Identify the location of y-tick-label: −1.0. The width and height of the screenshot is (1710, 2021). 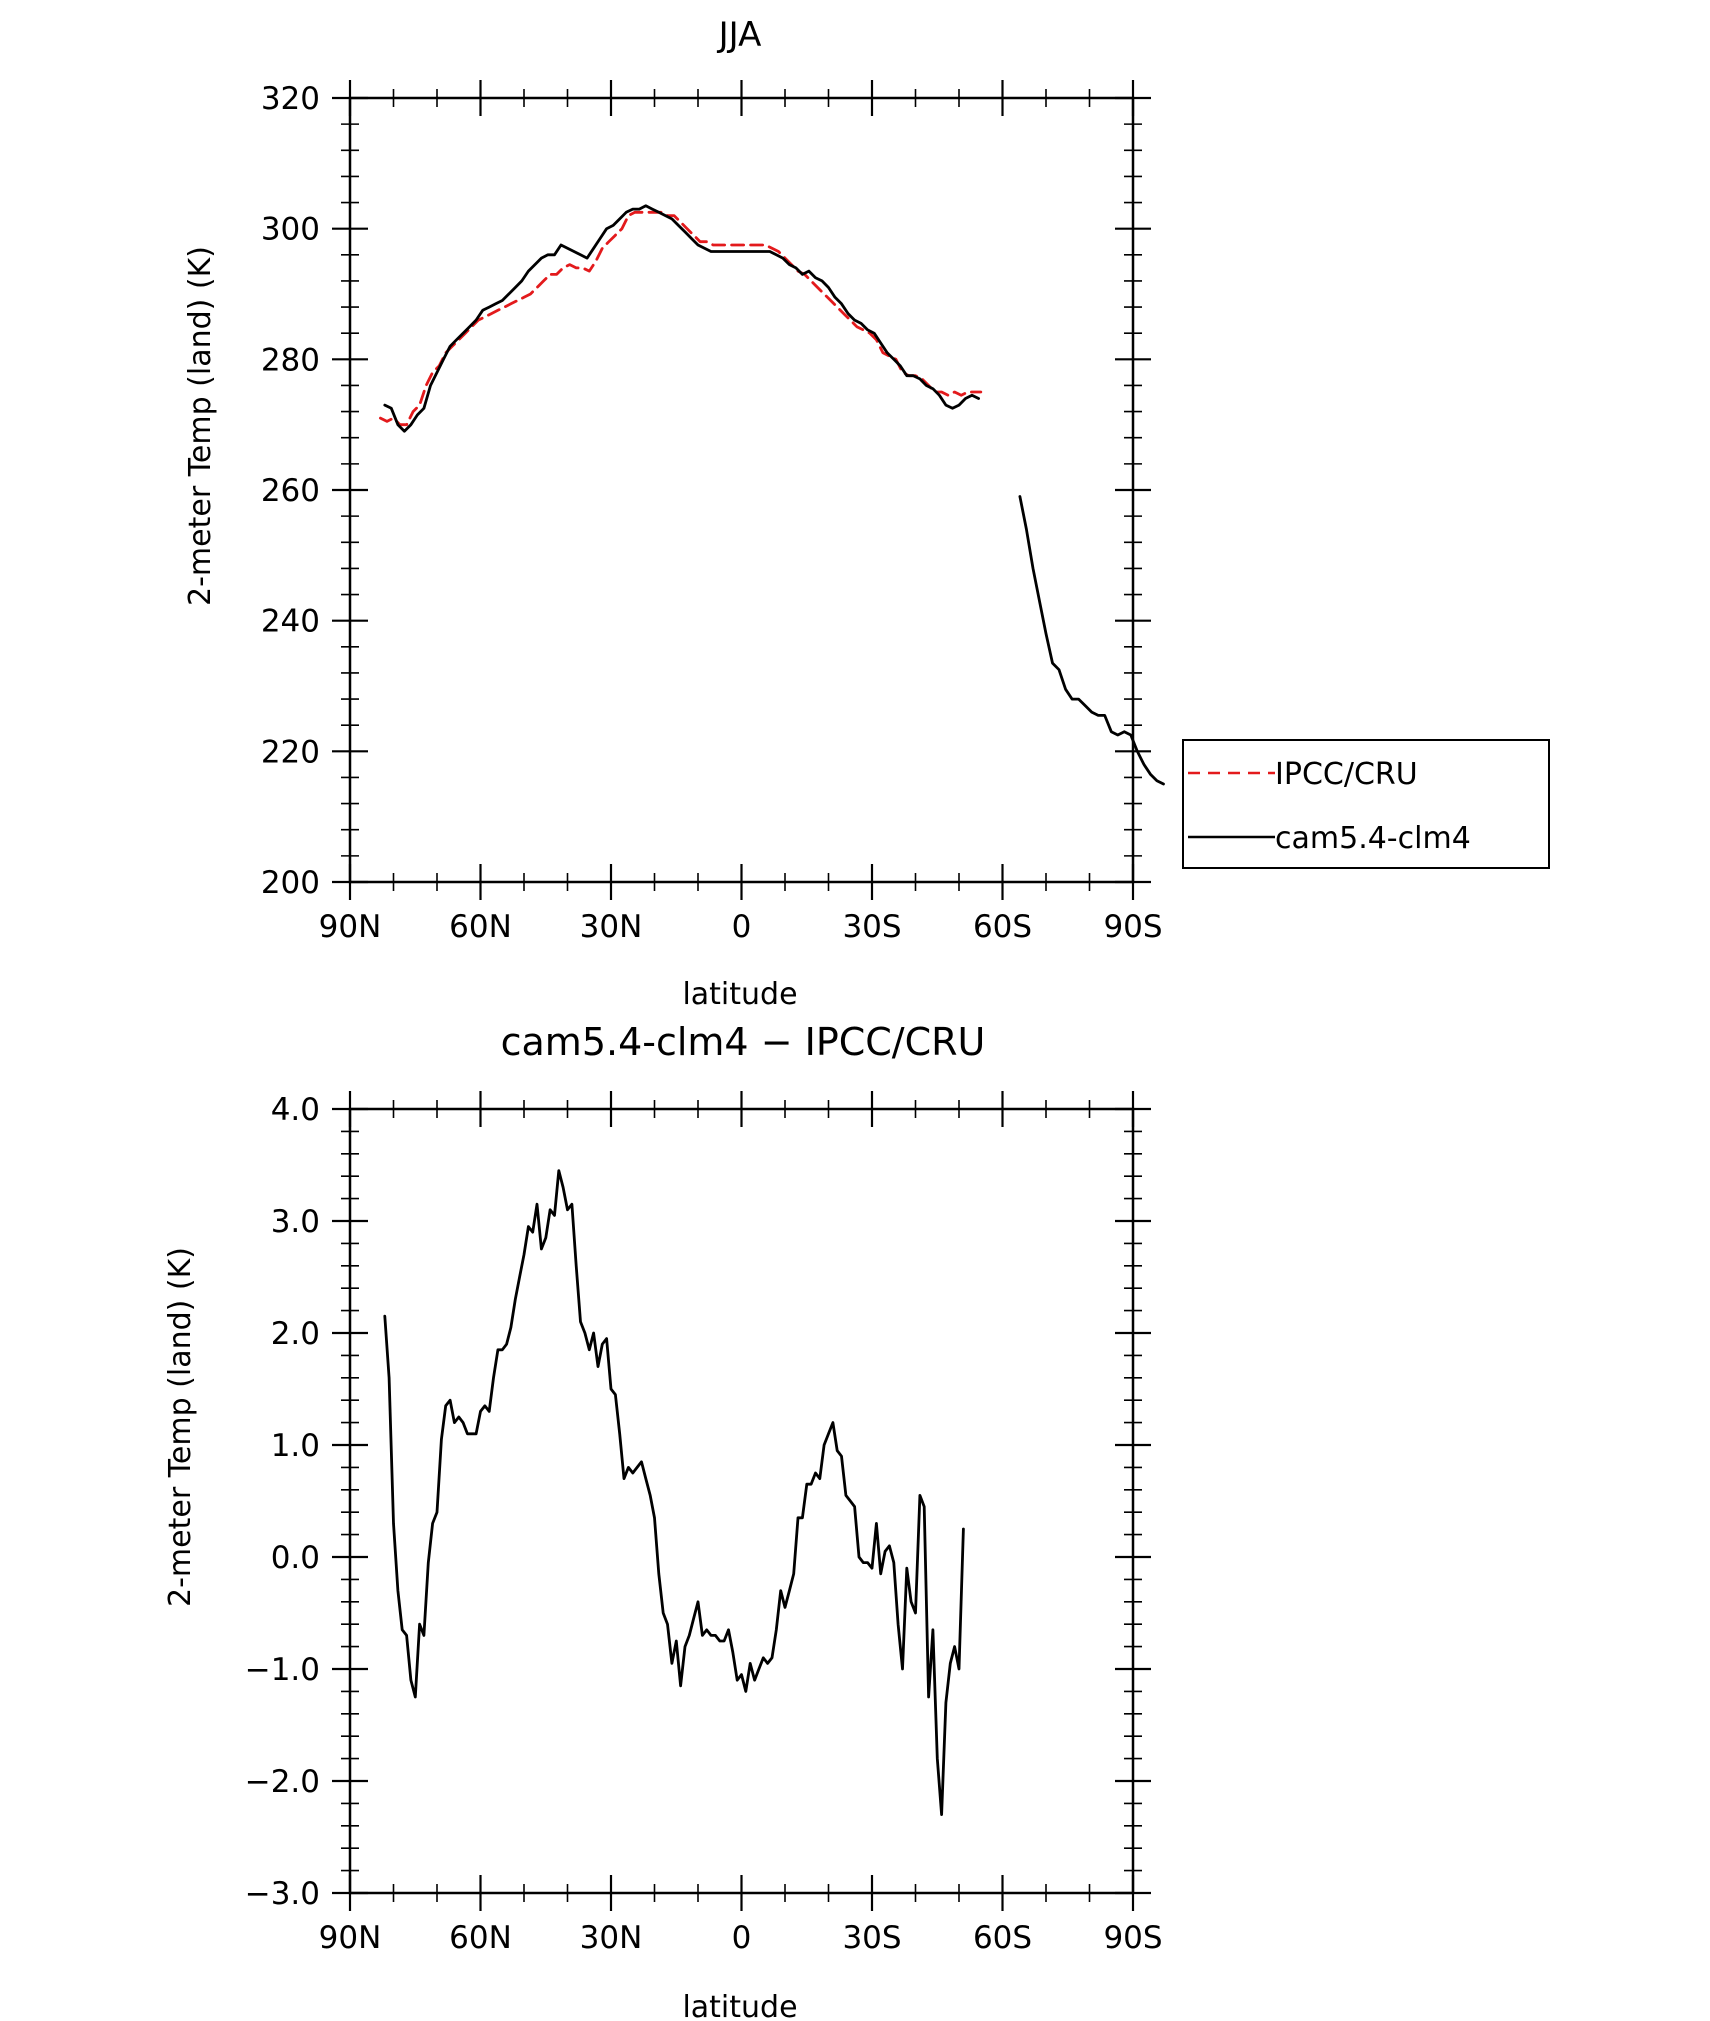
(282, 1670).